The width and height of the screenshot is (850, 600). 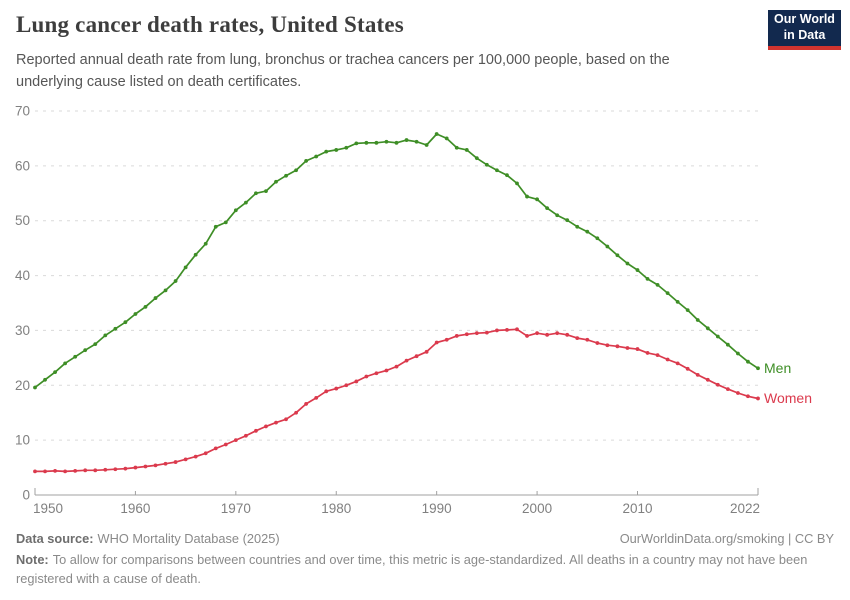 What do you see at coordinates (726, 538) in the screenshot?
I see `attribution-link: OurWorldinData.org/smoking | CC BY` at bounding box center [726, 538].